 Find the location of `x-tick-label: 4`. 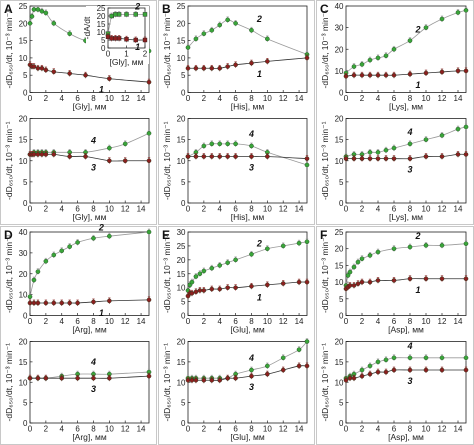

x-tick-label: 4 is located at coordinates (220, 321).